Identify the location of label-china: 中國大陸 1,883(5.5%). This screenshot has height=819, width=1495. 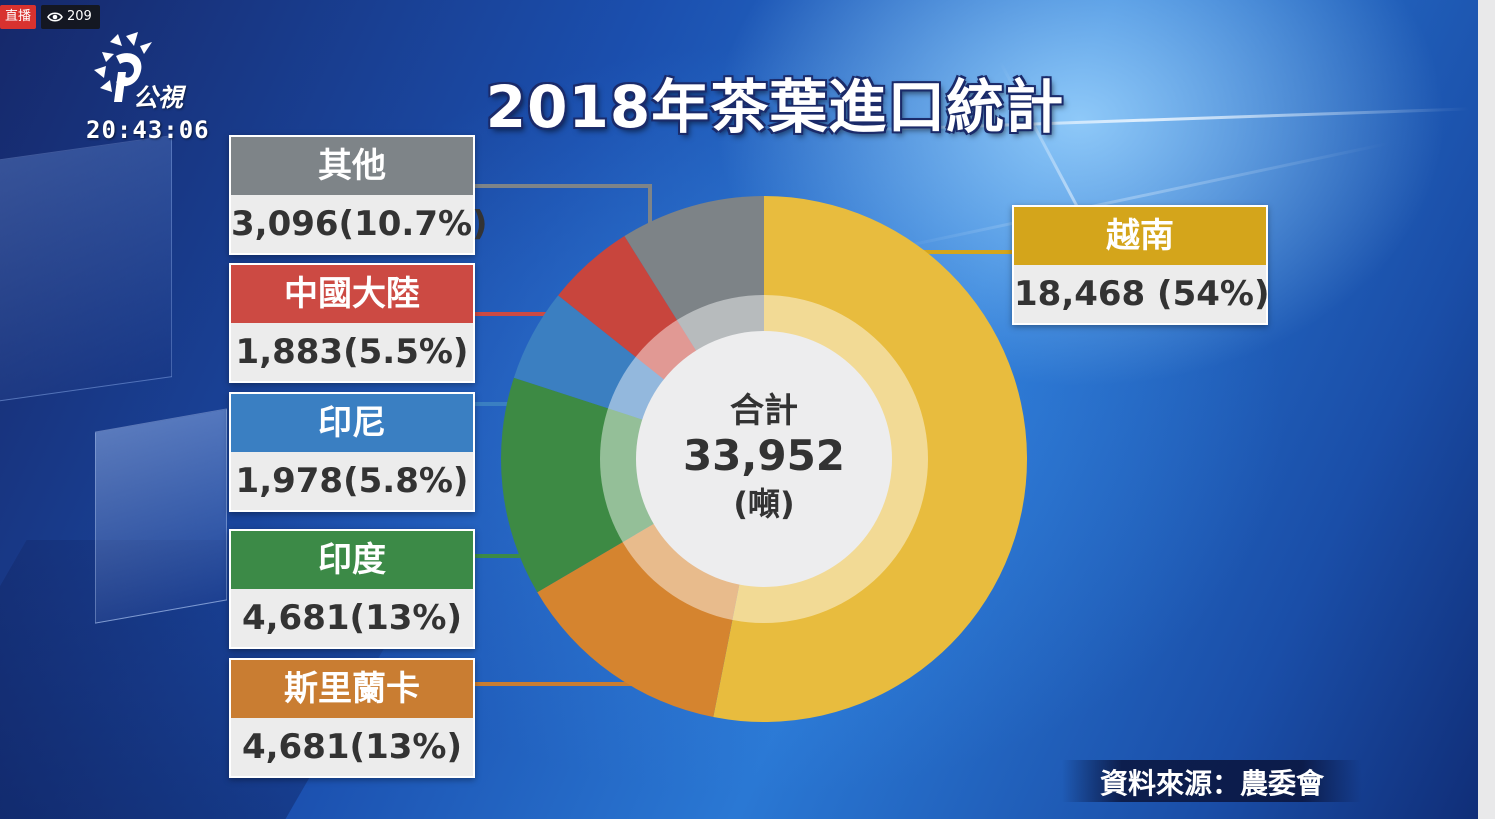
(352, 323).